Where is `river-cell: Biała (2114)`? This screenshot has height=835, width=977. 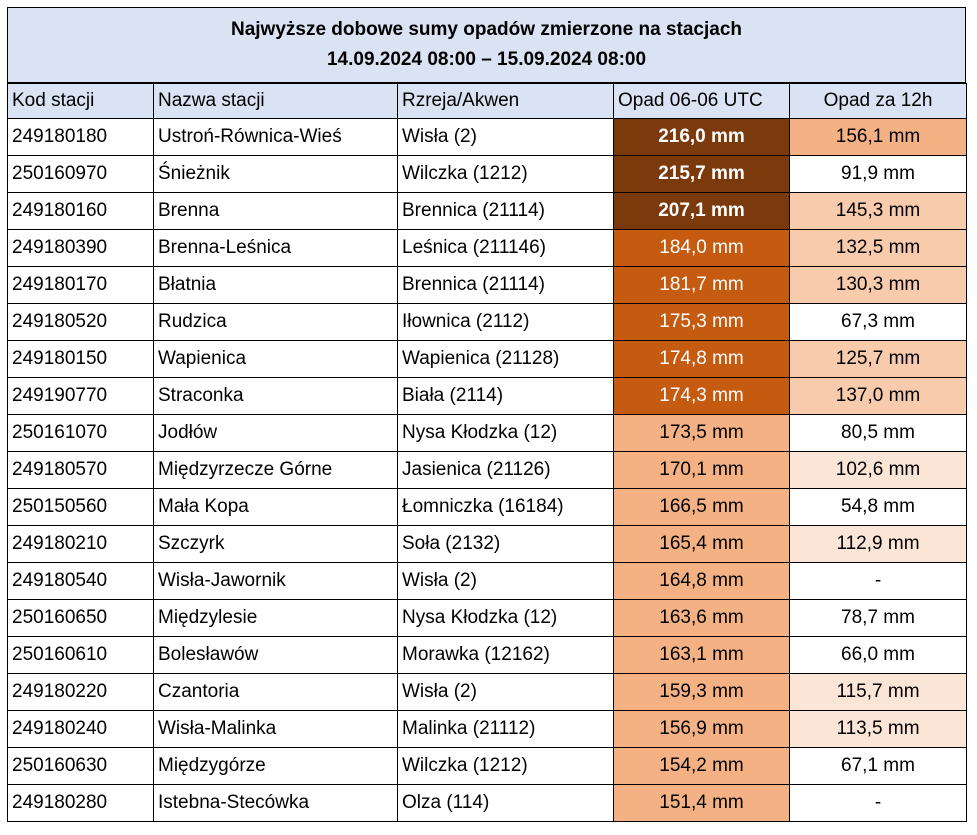 river-cell: Biała (2114) is located at coordinates (505, 396).